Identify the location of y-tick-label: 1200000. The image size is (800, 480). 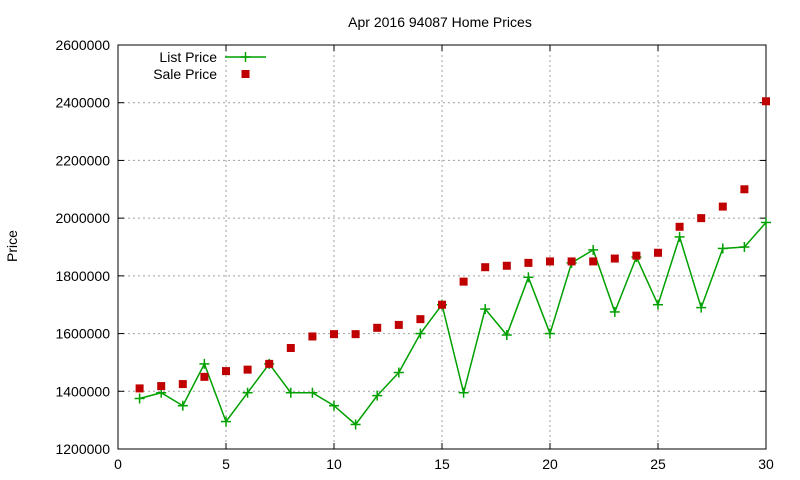
(82, 449).